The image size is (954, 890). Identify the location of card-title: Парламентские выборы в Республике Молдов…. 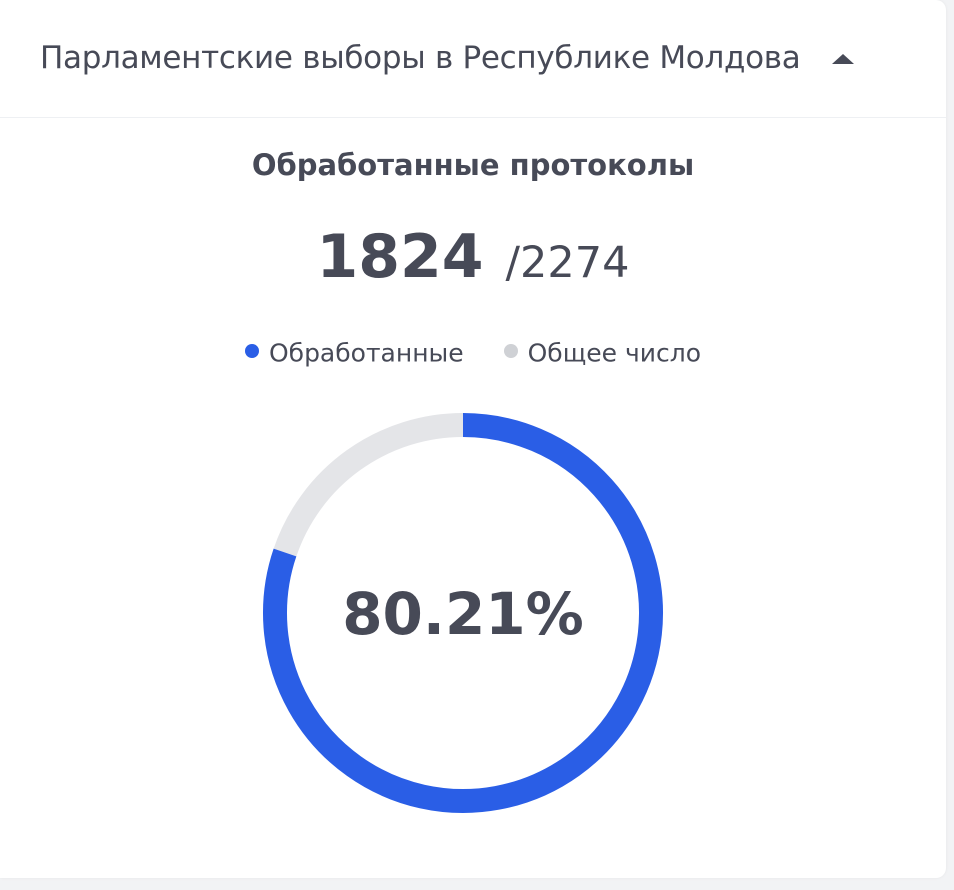
(420, 58).